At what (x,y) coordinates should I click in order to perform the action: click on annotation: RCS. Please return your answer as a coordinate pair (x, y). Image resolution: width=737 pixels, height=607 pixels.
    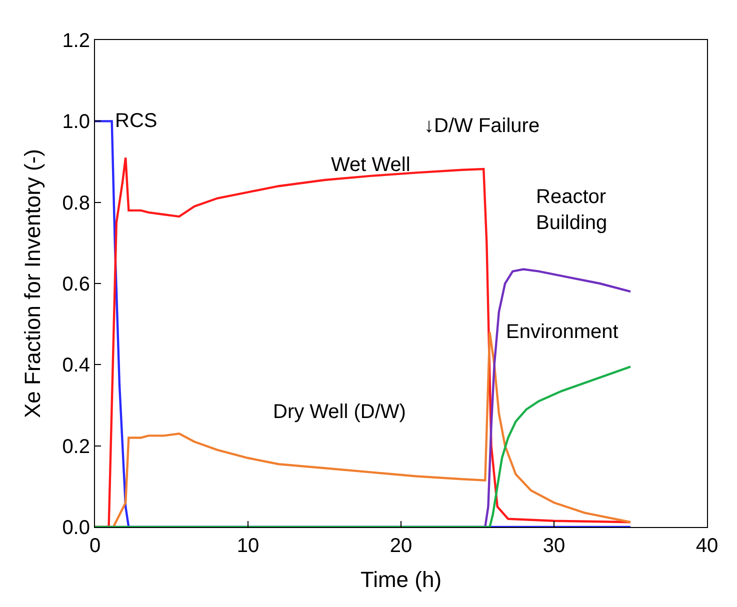
    Looking at the image, I should click on (136, 121).